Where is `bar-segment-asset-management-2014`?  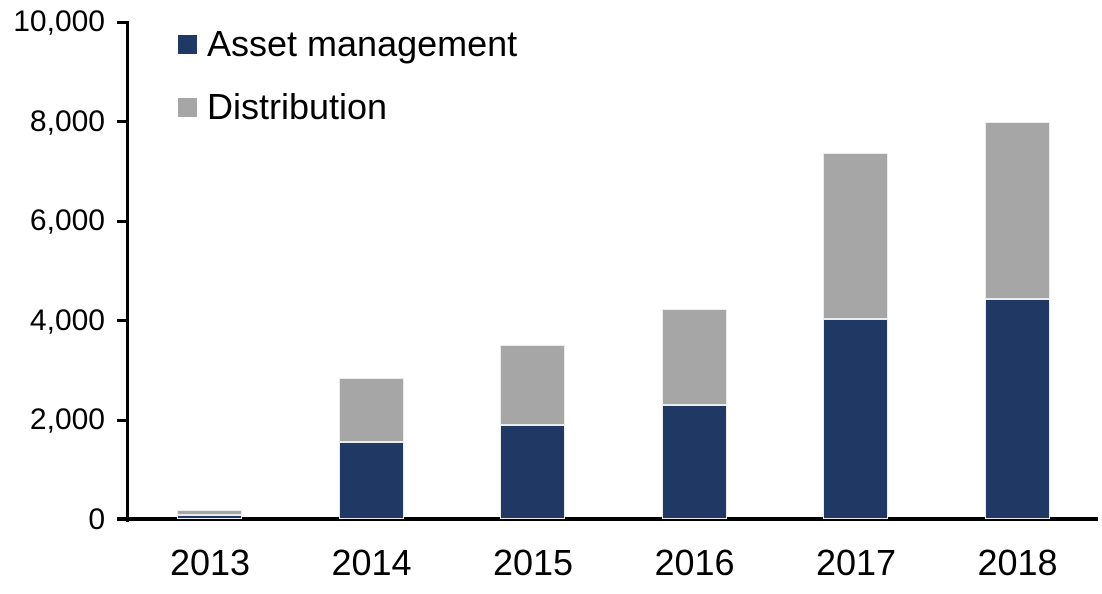 bar-segment-asset-management-2014 is located at coordinates (371, 481).